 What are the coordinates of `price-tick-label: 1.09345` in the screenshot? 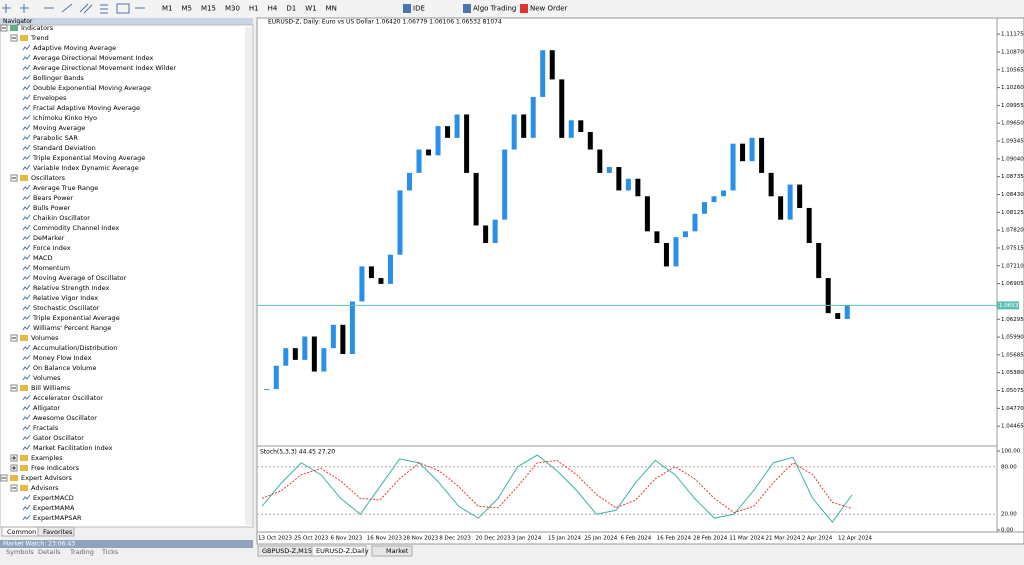 It's located at (1012, 142).